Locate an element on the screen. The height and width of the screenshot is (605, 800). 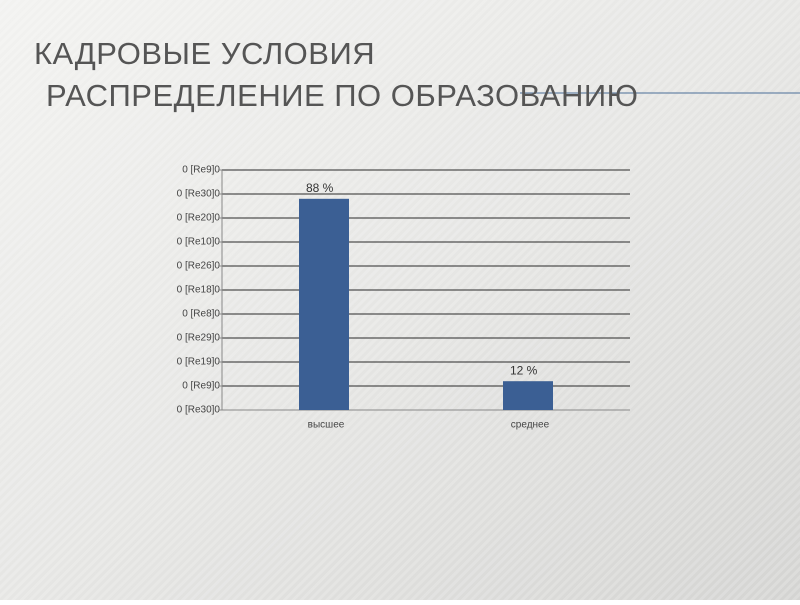
value-label: 12 % is located at coordinates (524, 370).